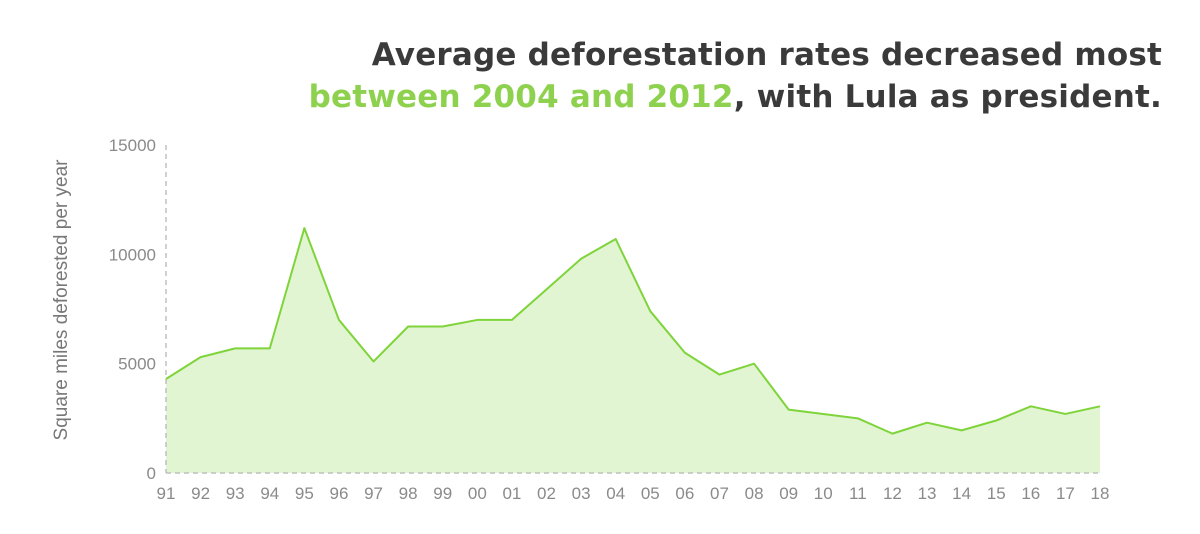 This screenshot has width=1200, height=534. Describe the element at coordinates (892, 493) in the screenshot. I see `x-tick-label: 12` at that location.